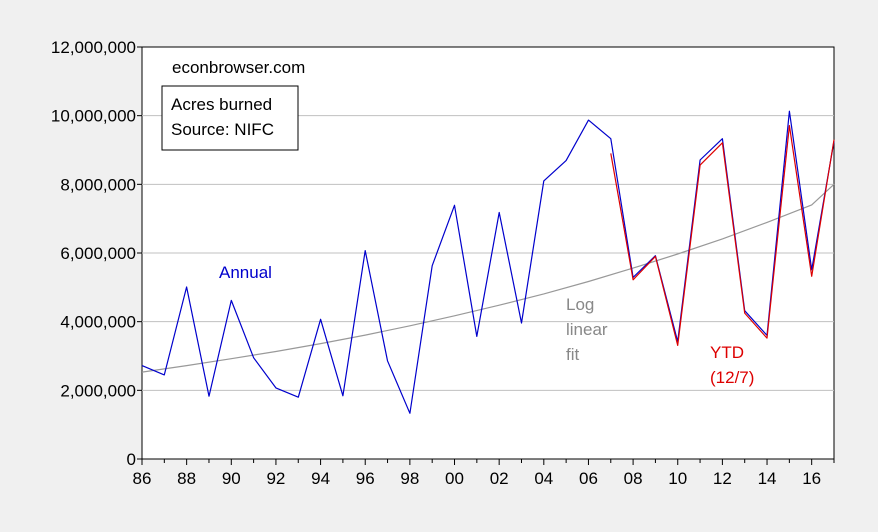  I want to click on x-tick-label: 10, so click(677, 478).